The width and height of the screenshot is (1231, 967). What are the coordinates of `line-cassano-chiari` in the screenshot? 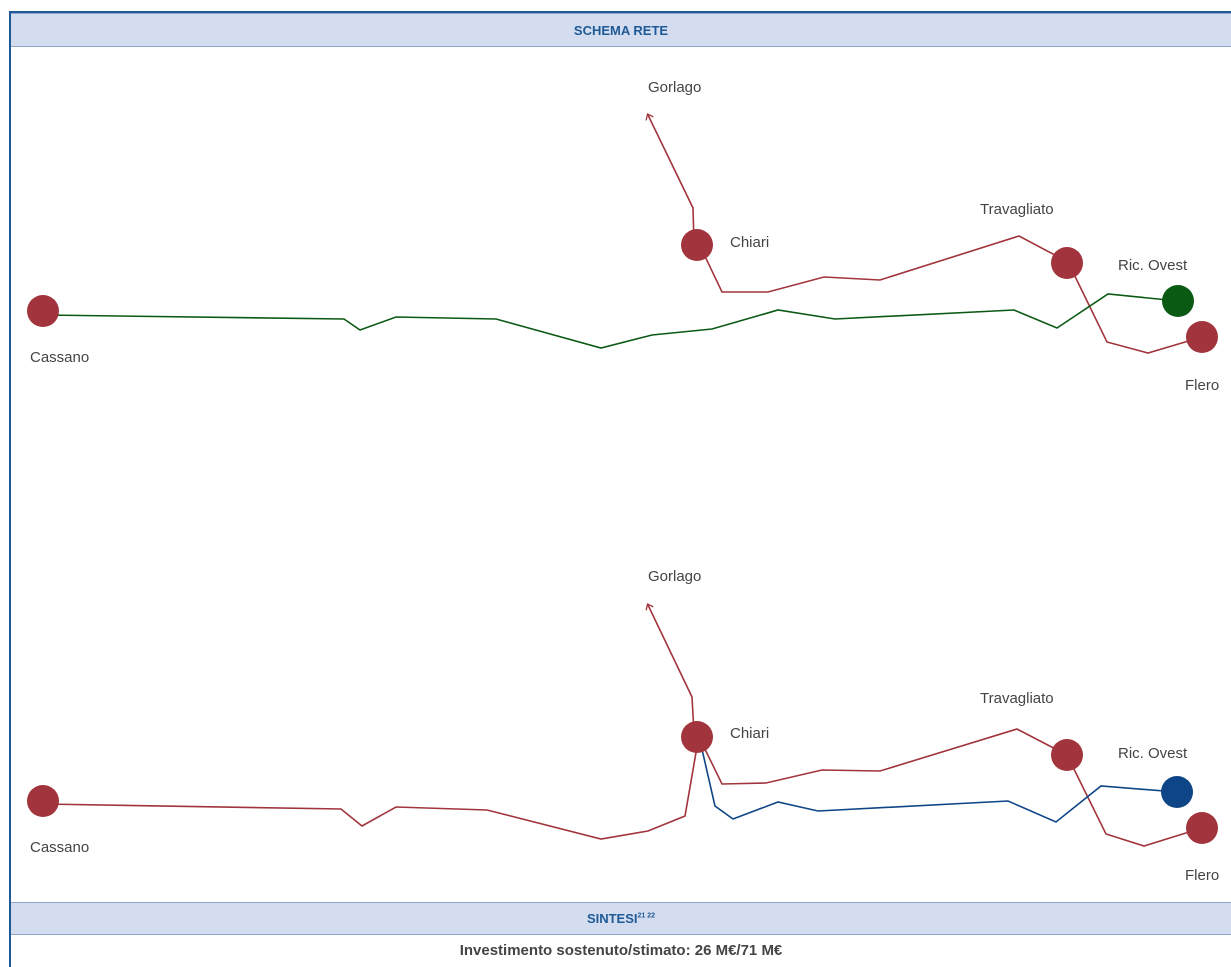 It's located at (370, 790).